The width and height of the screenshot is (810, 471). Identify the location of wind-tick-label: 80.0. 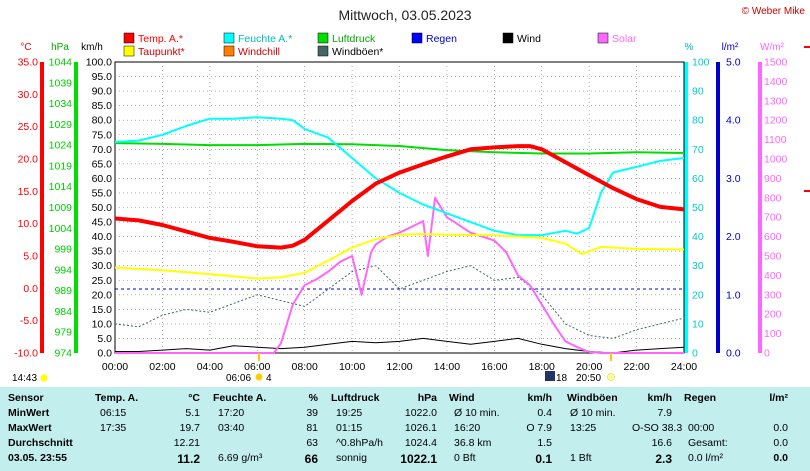
(102, 121).